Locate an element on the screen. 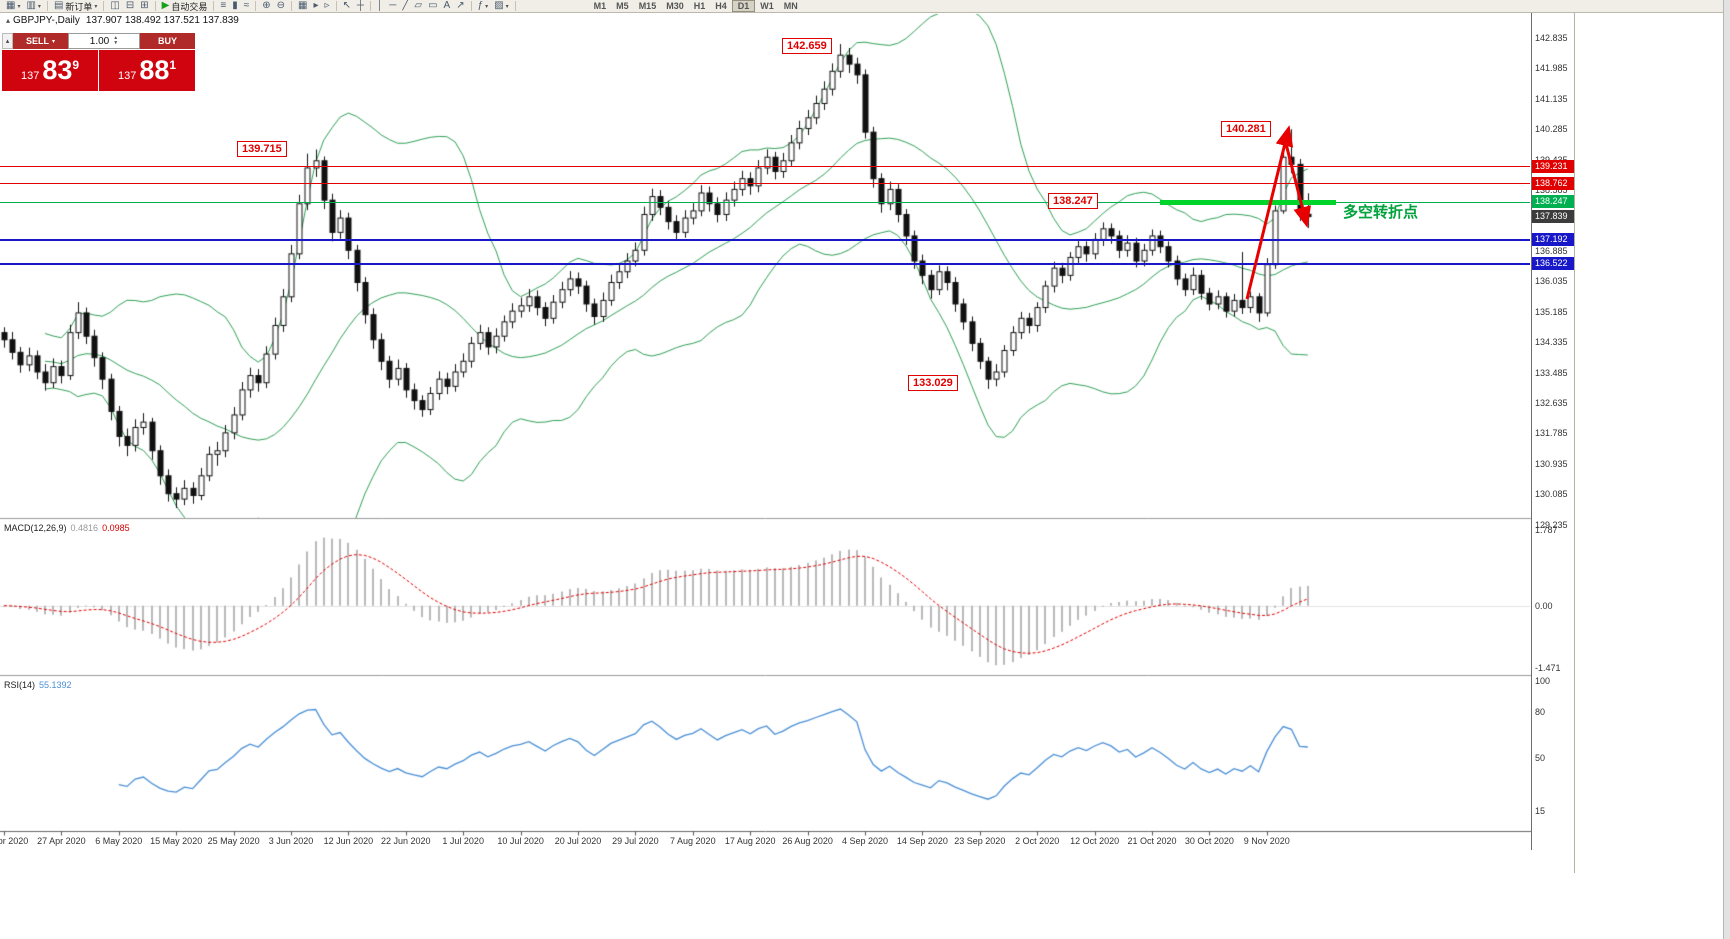 The image size is (1730, 939). y-axis-label: 130.085 is located at coordinates (1551, 494).